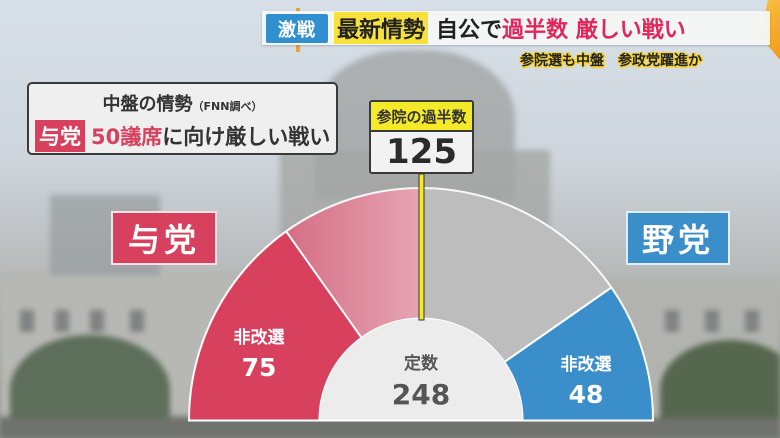  Describe the element at coordinates (586, 364) in the screenshot. I see `opposition-noncontested-label: 非改選` at that location.